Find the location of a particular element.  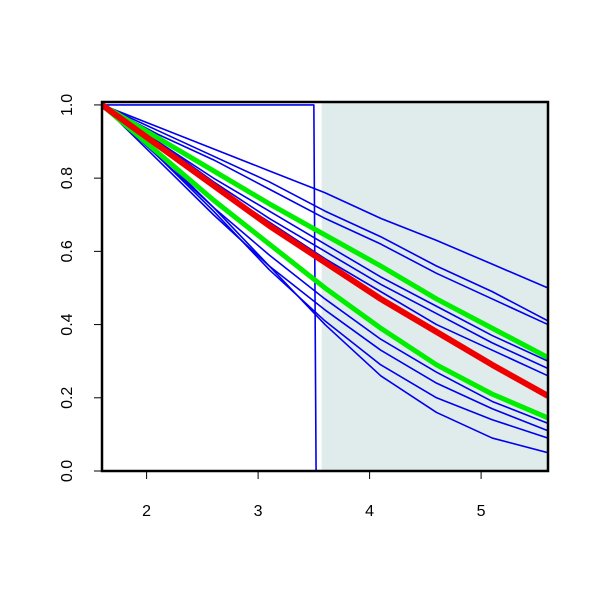

y-tick-label: 0.6 is located at coordinates (67, 251).